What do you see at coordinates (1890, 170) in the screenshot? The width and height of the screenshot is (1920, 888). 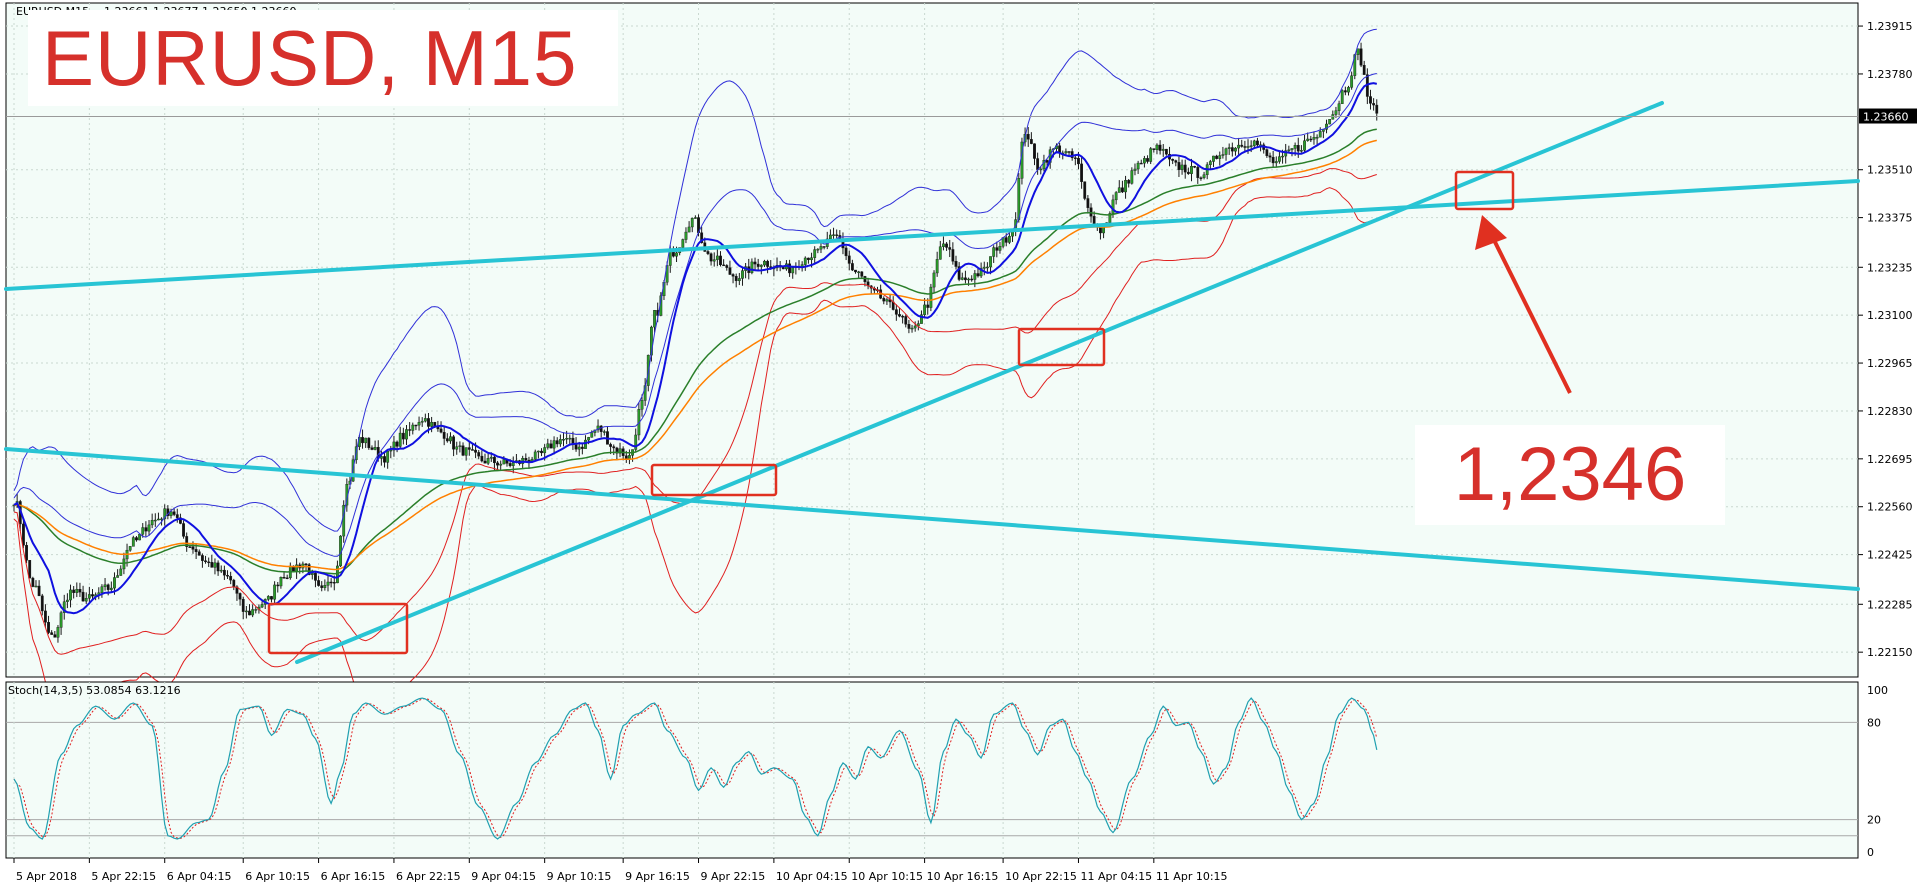 I see `price-tick-label: 1.23510` at bounding box center [1890, 170].